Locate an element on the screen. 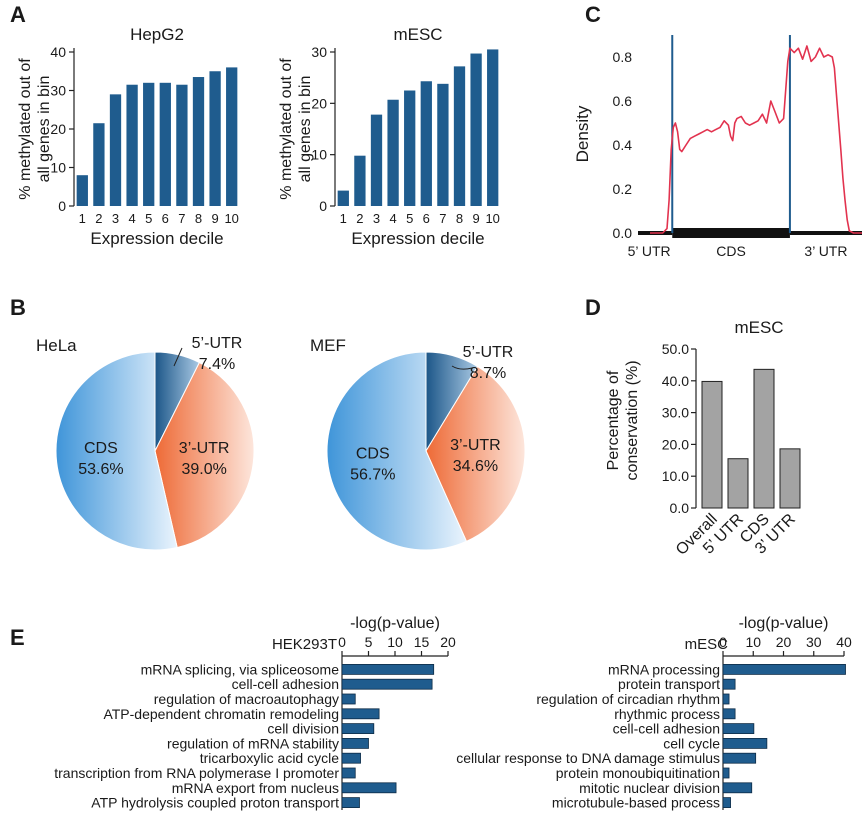 The image size is (866, 814). slice-name-label: 3’-UTR is located at coordinates (204, 448).